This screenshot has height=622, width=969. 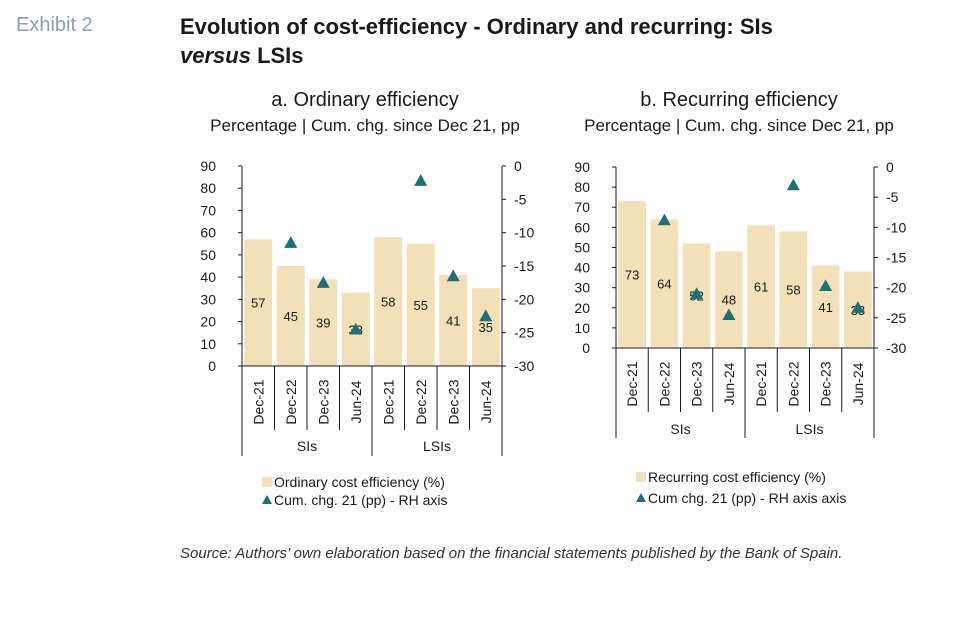 What do you see at coordinates (277, 55) in the screenshot?
I see `title-lsis: LSIs` at bounding box center [277, 55].